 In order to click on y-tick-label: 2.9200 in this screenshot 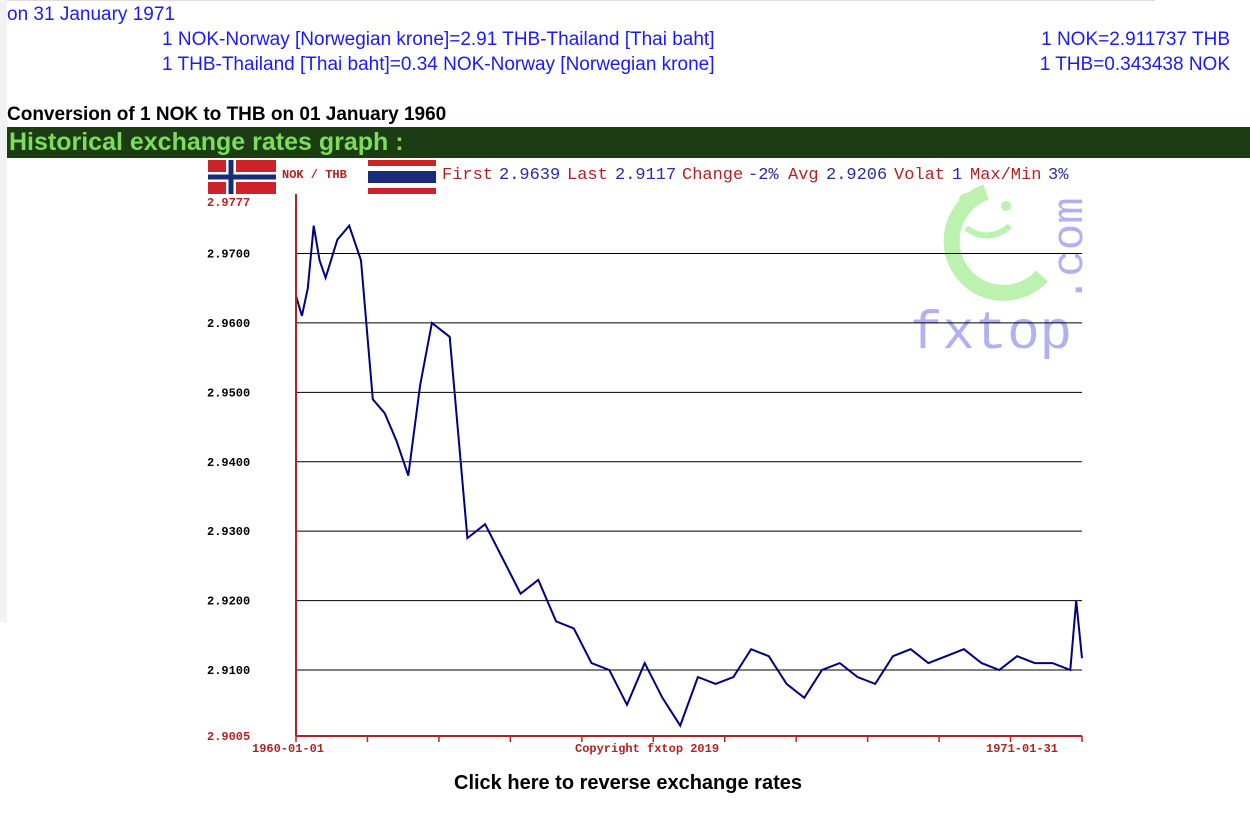, I will do `click(228, 602)`.